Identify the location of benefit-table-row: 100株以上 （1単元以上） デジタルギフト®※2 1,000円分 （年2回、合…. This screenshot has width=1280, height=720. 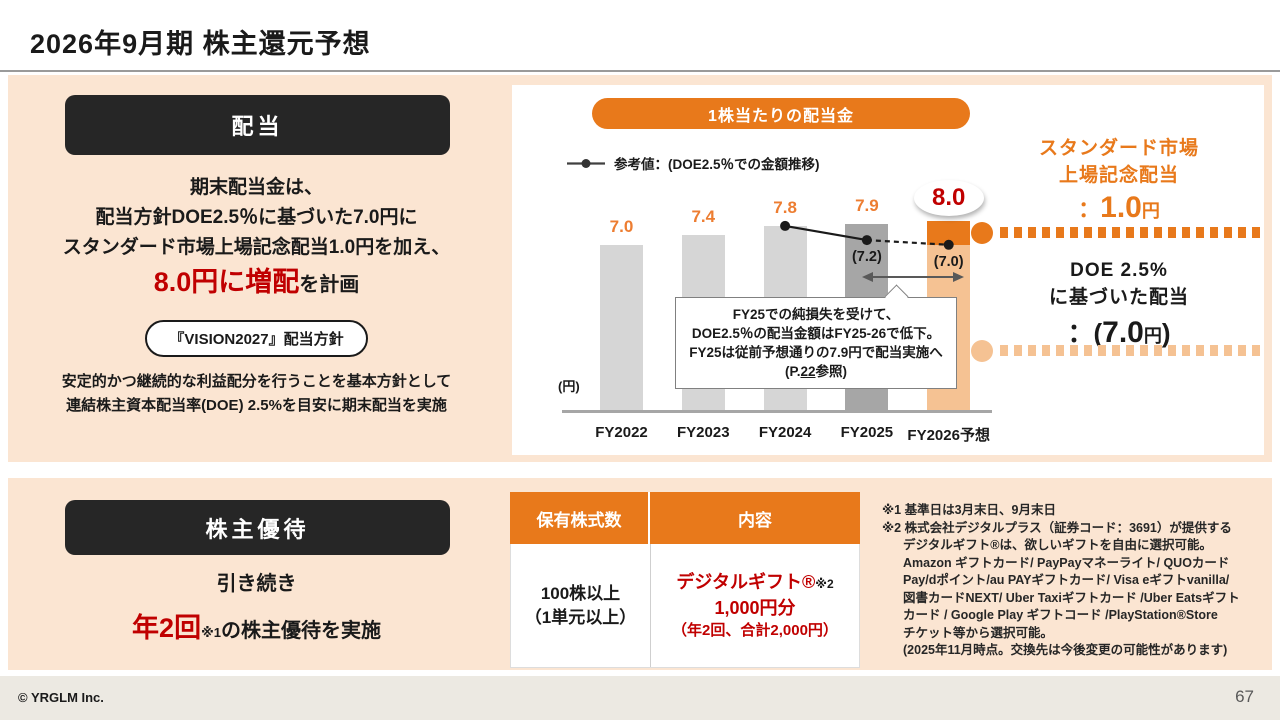
(685, 606).